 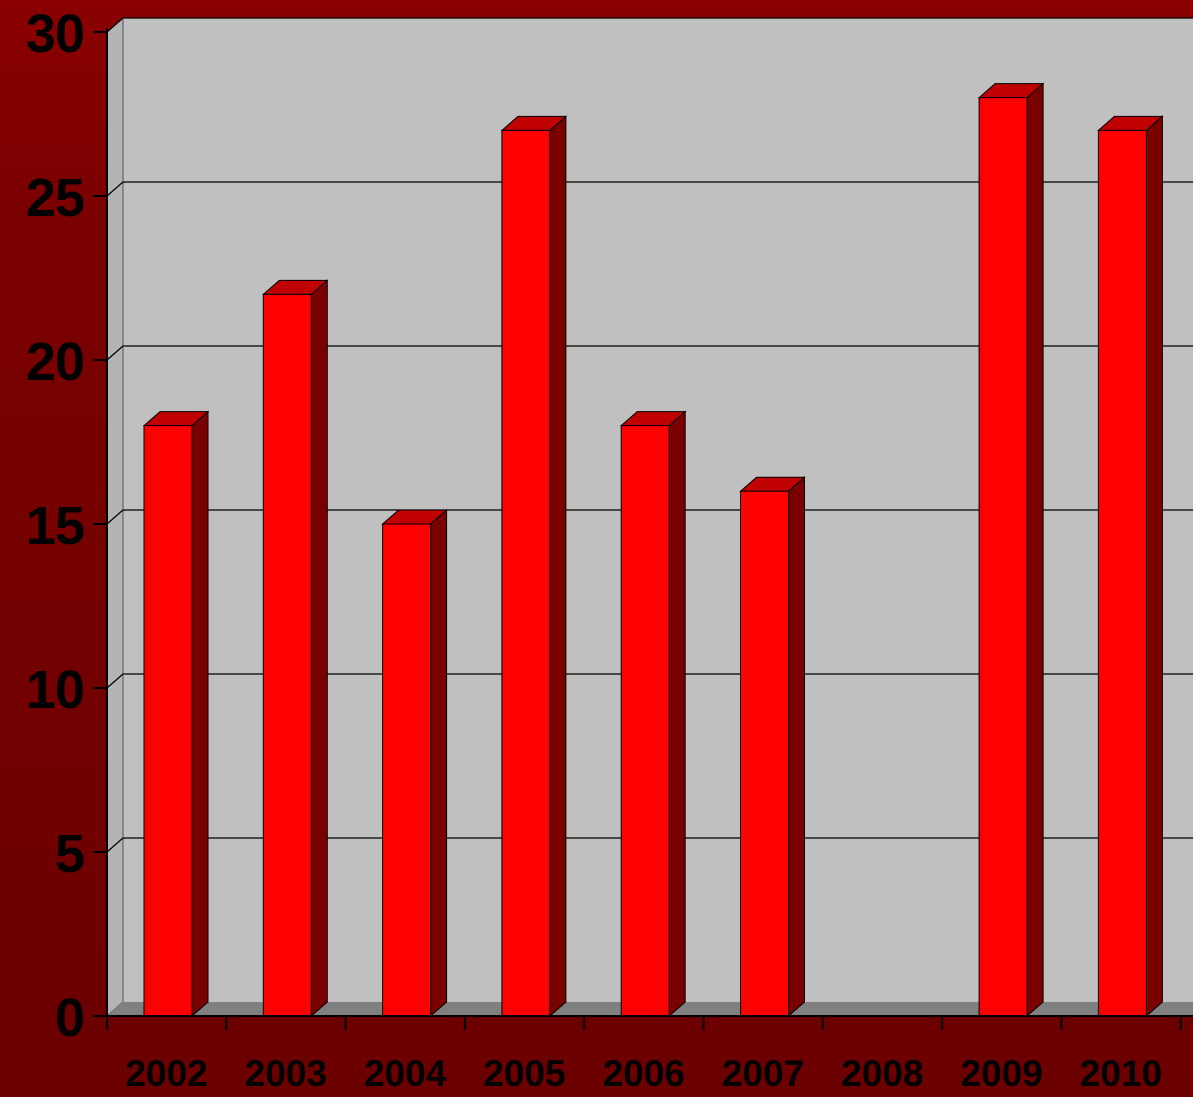 I want to click on x-tick-label: 2005, so click(x=524, y=1072).